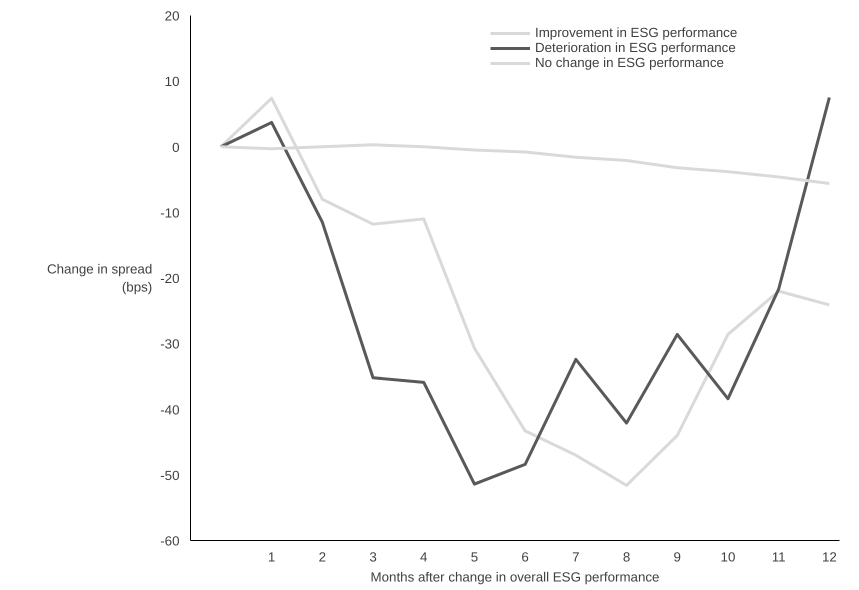 This screenshot has height=590, width=859. I want to click on y-tick-label: -40, so click(170, 410).